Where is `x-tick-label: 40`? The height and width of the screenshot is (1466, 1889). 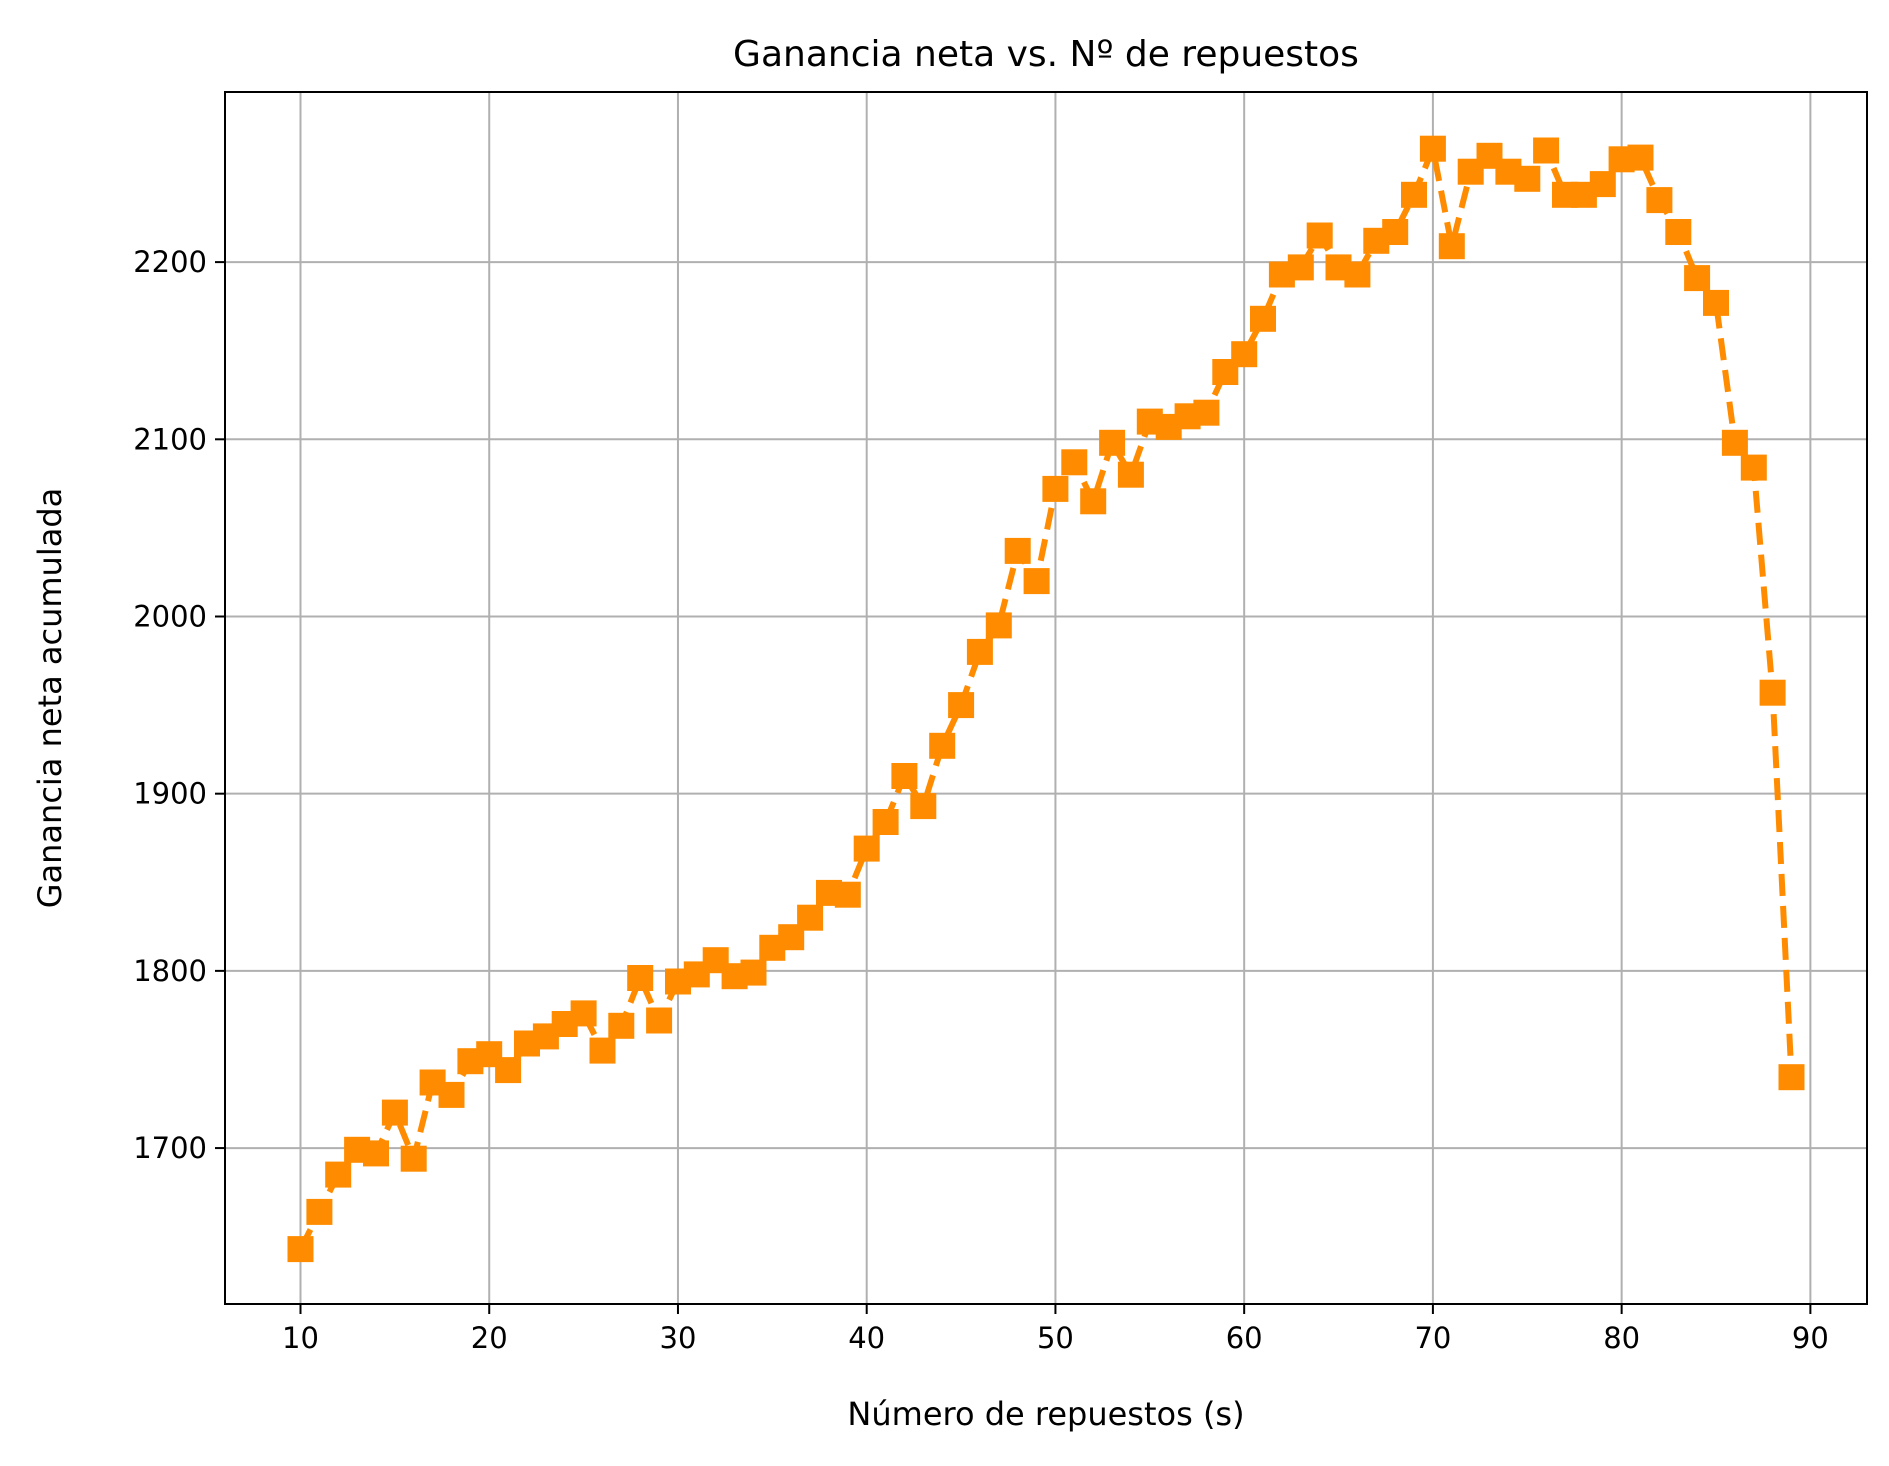 x-tick-label: 40 is located at coordinates (866, 1338).